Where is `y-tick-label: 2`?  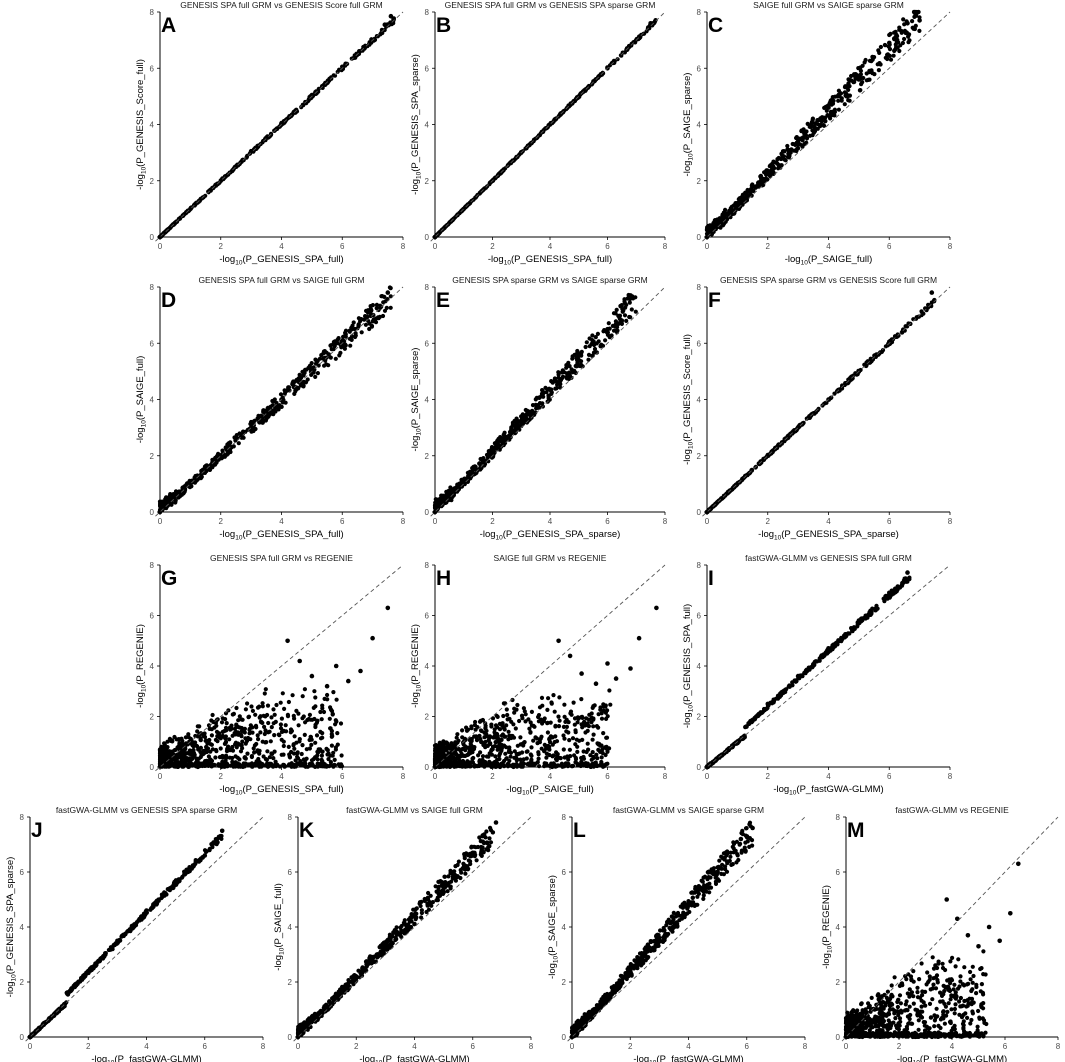
y-tick-label: 2 is located at coordinates (427, 181).